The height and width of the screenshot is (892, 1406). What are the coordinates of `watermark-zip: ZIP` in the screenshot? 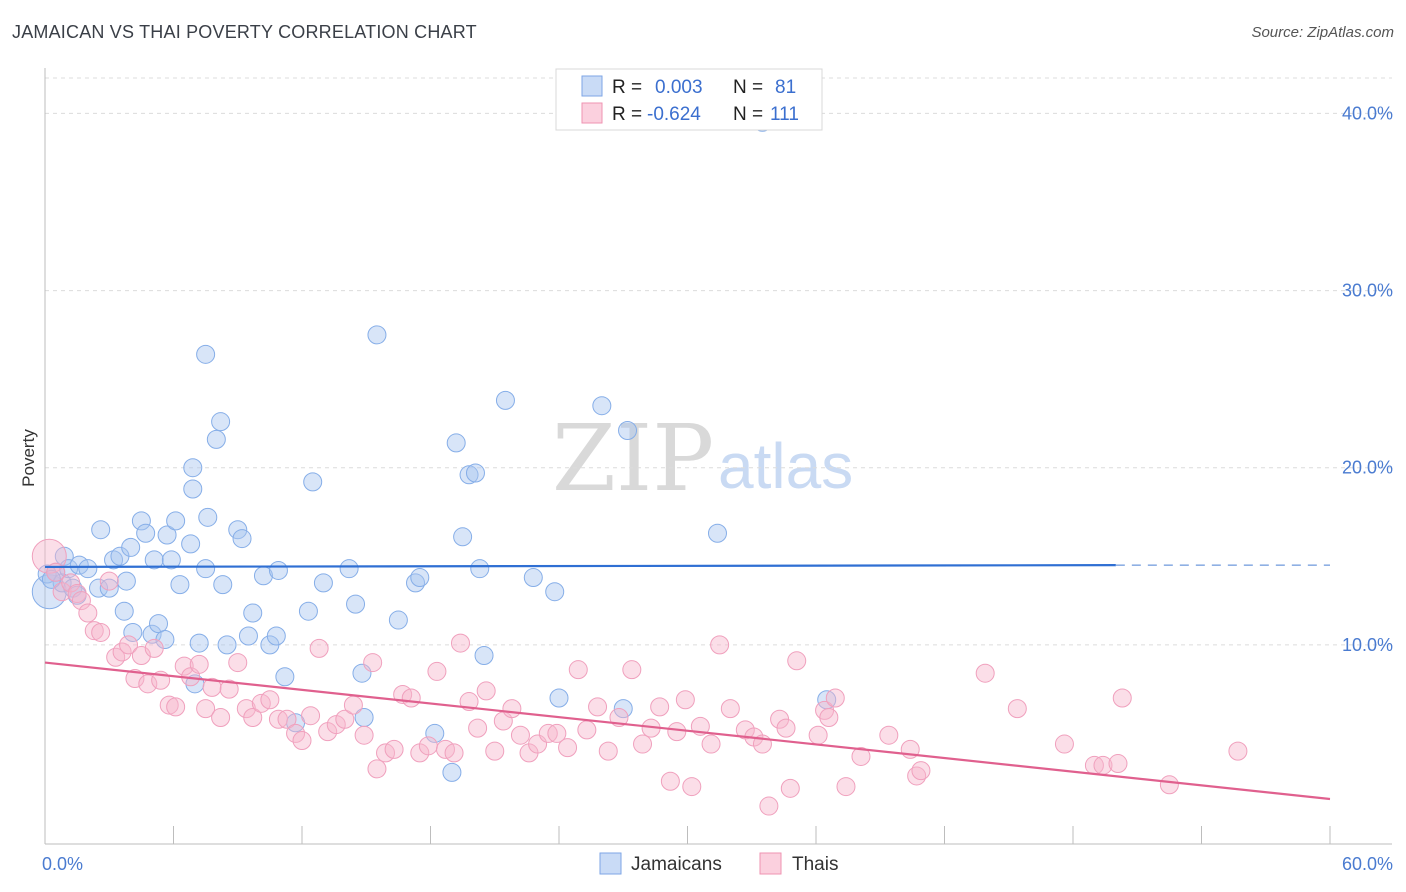 It's located at (633, 458).